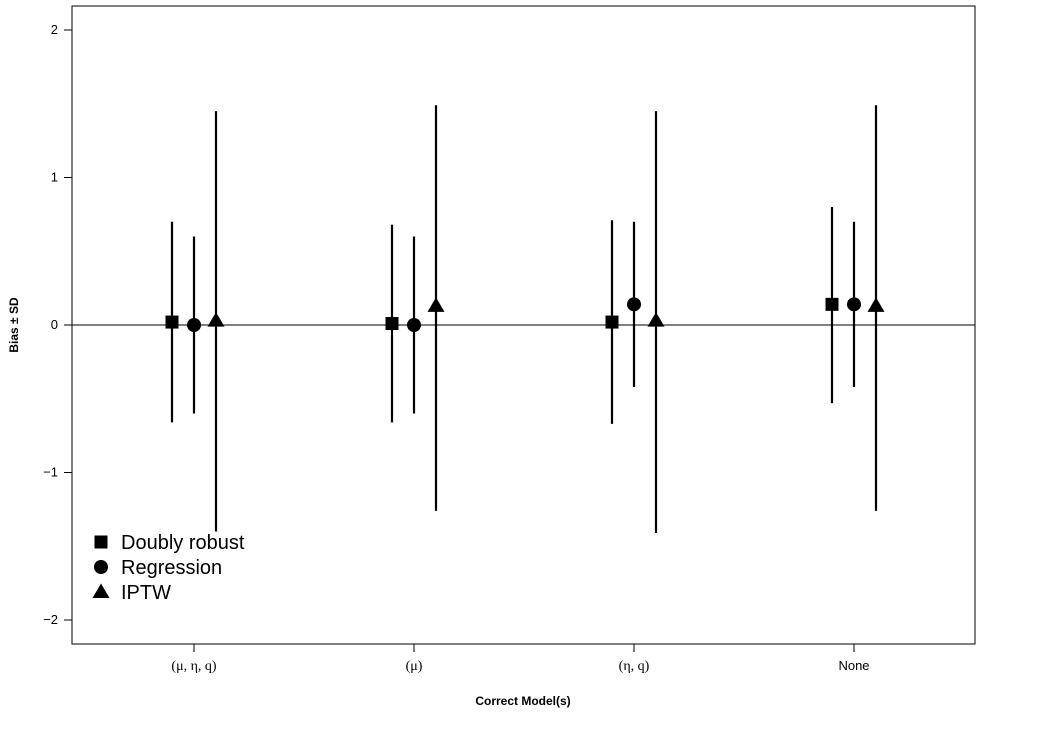  What do you see at coordinates (414, 666) in the screenshot?
I see `x-tick-label: (μ)` at bounding box center [414, 666].